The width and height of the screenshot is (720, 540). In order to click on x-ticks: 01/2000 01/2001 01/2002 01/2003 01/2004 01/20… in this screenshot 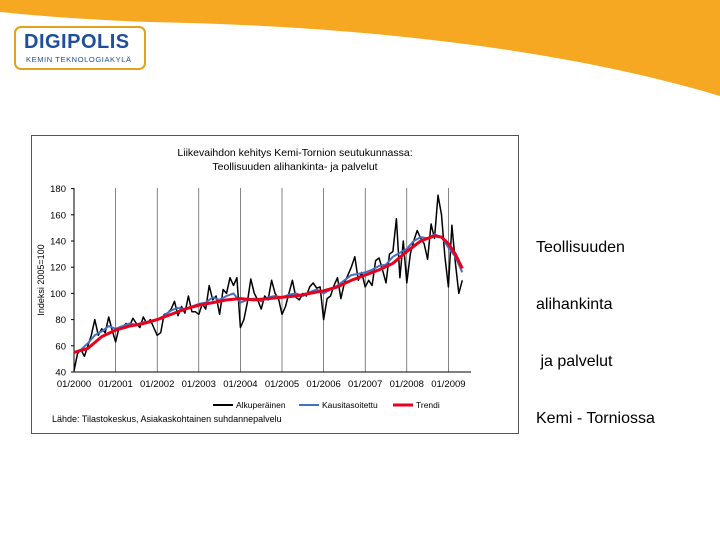, I will do `click(261, 384)`.